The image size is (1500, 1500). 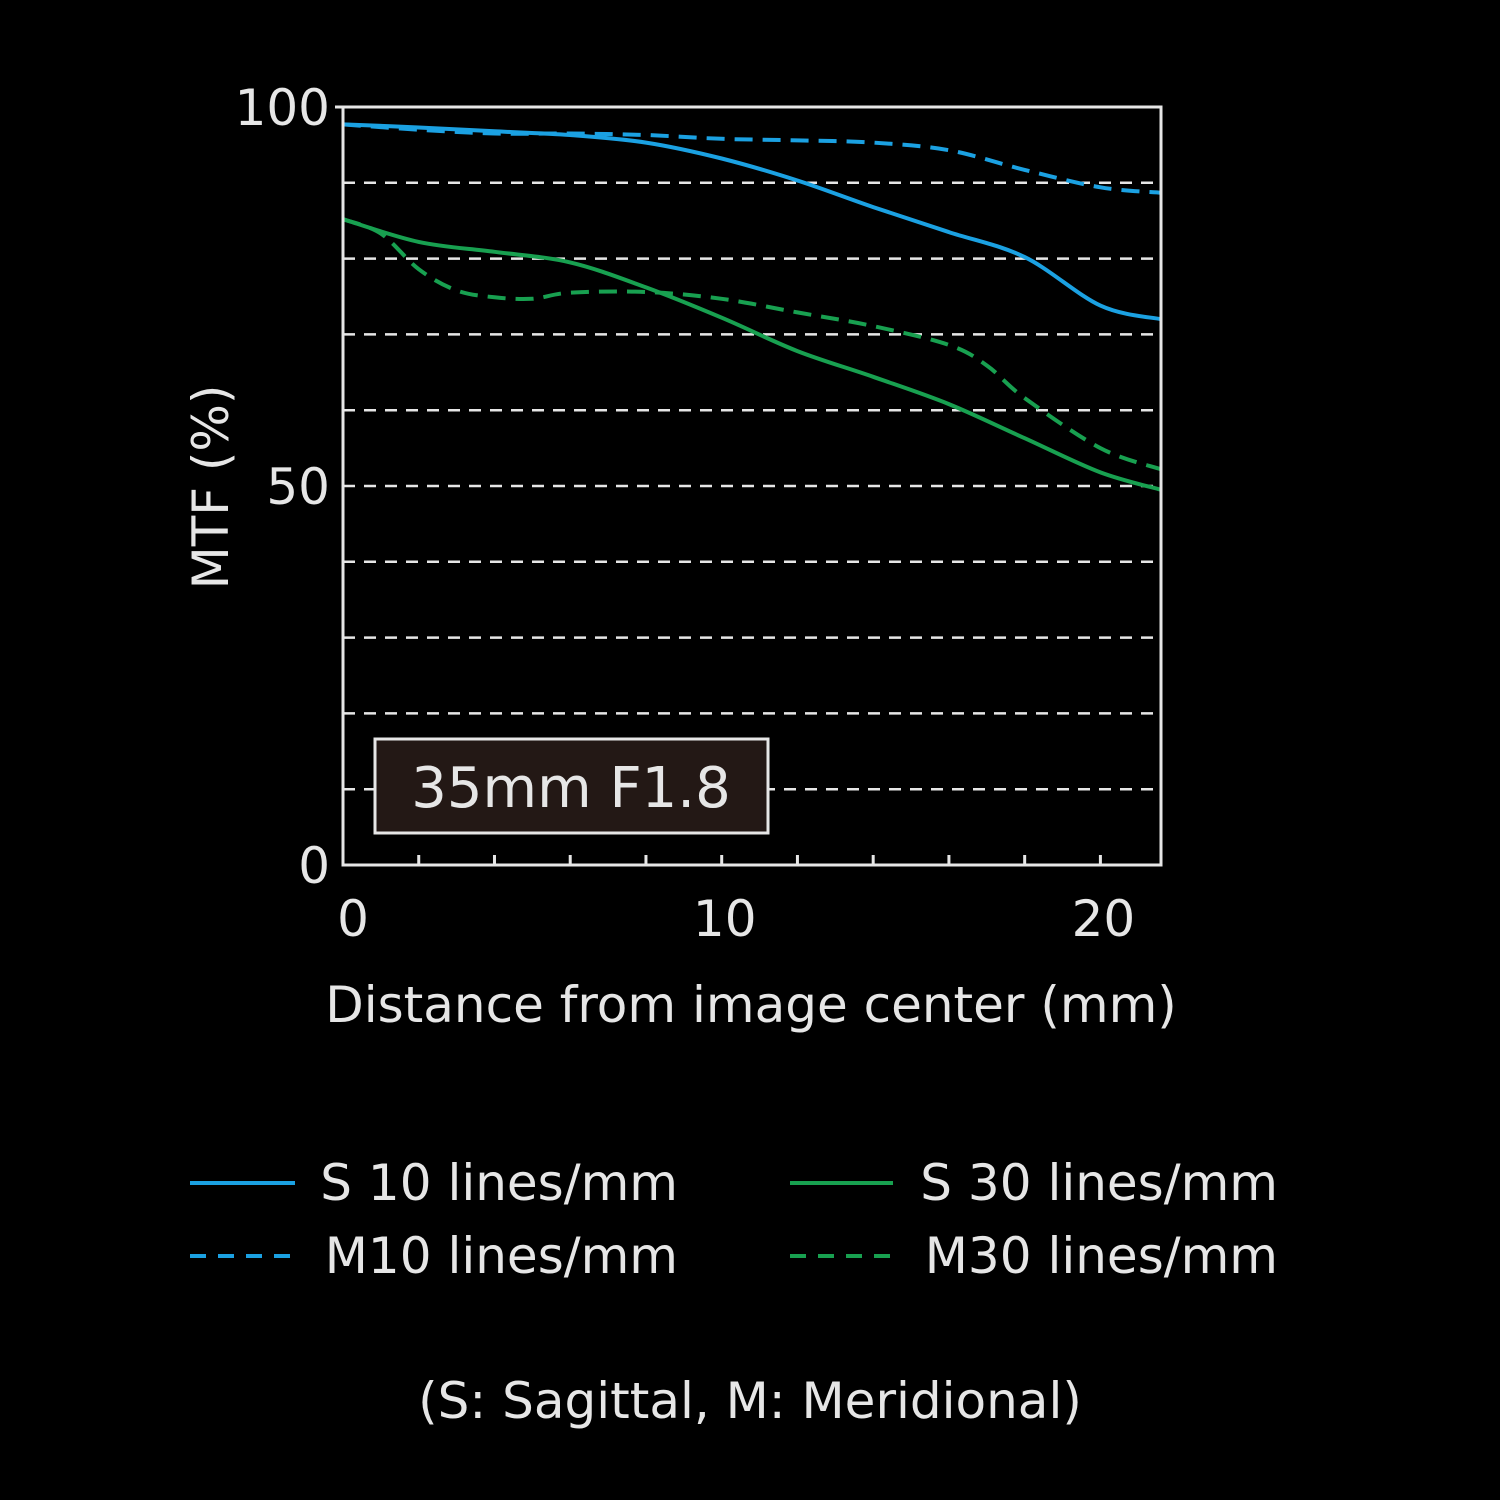 I want to click on series-line-m10-lines-mm, so click(x=752, y=158).